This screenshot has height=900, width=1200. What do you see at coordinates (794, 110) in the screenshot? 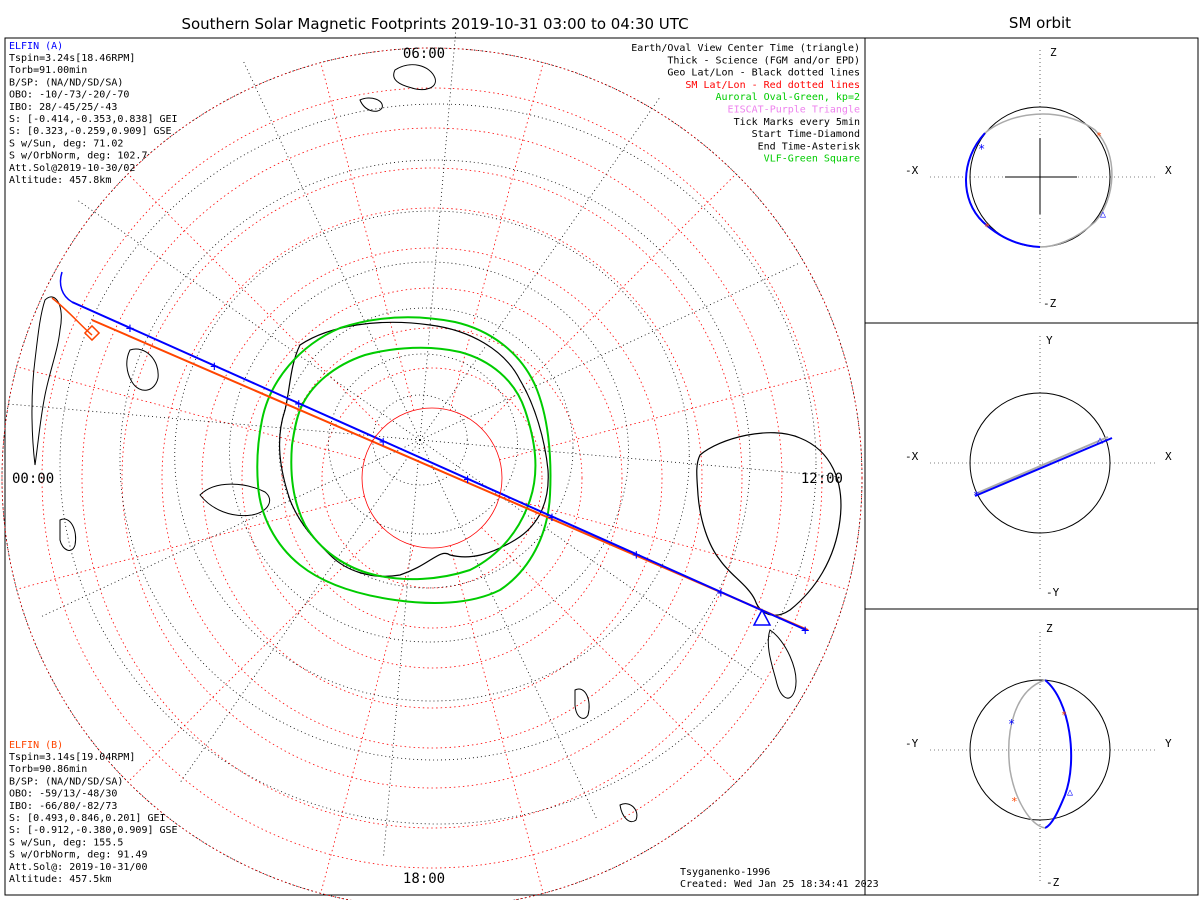
I see `legend-entry: EISCAT-Purple Triangle` at bounding box center [794, 110].